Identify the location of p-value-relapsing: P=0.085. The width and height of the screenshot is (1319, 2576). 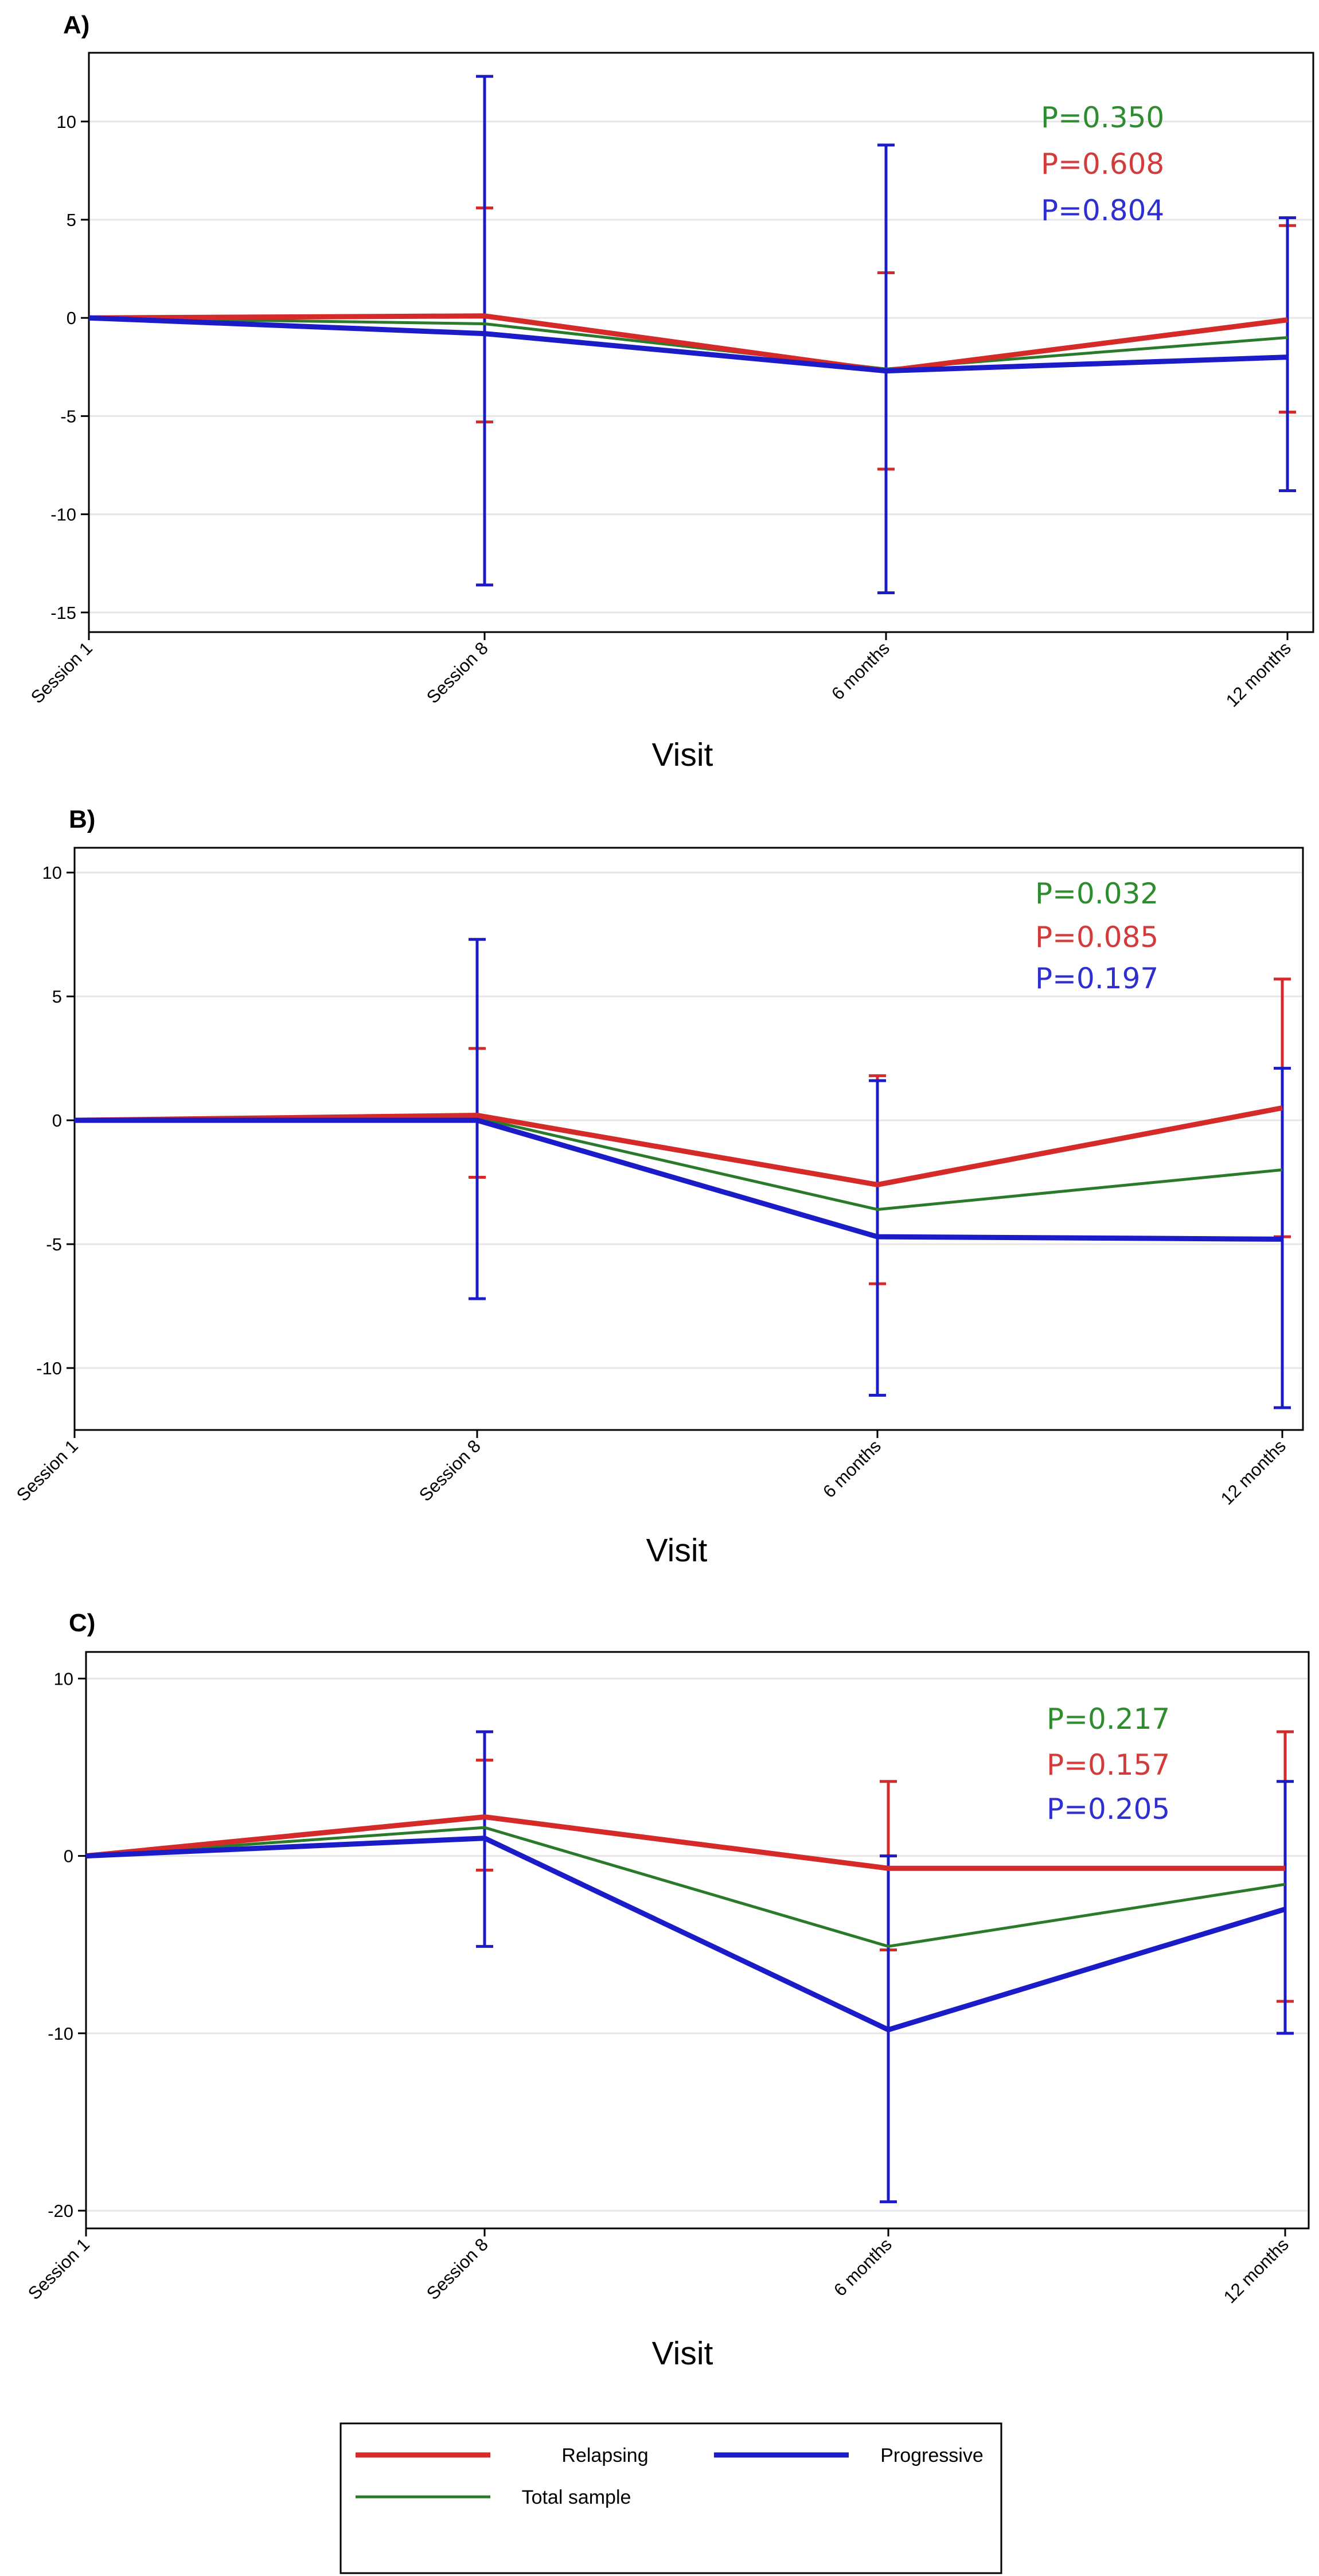
(1096, 937).